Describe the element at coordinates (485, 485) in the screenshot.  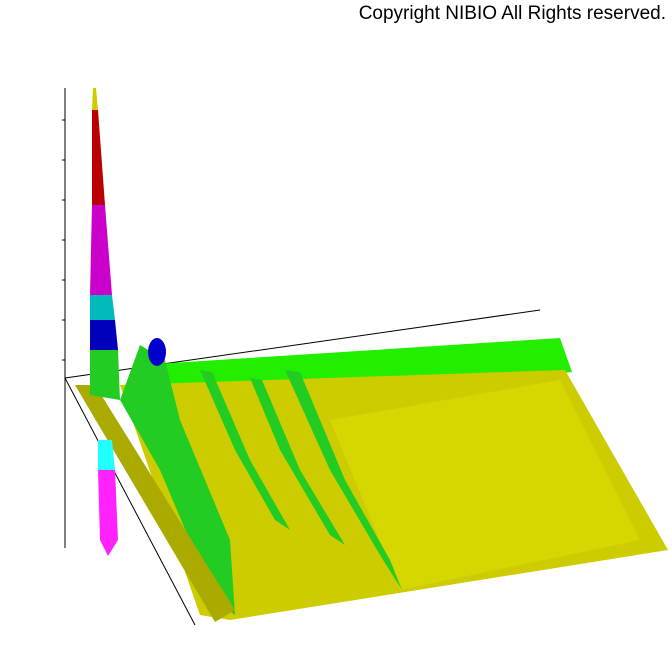
I see `yellow-highlight` at that location.